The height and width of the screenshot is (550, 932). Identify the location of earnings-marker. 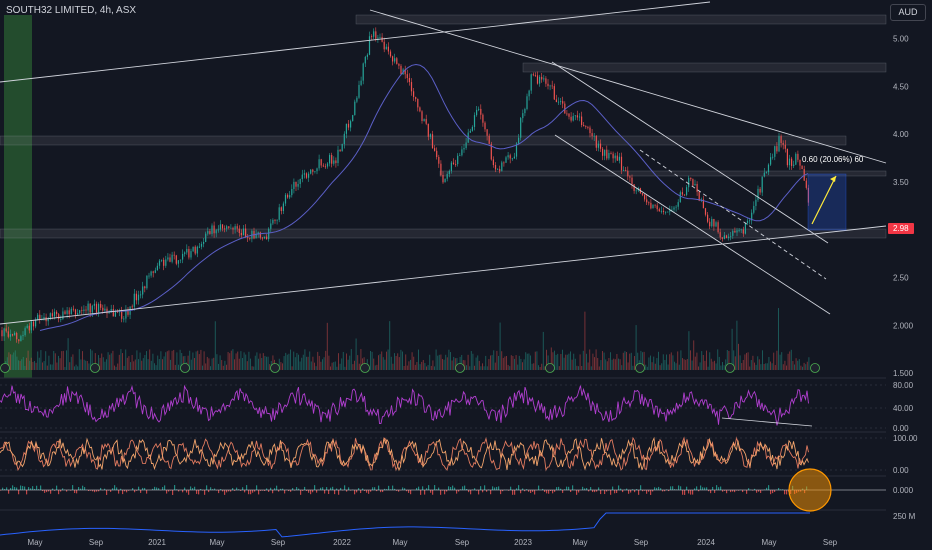
(730, 368).